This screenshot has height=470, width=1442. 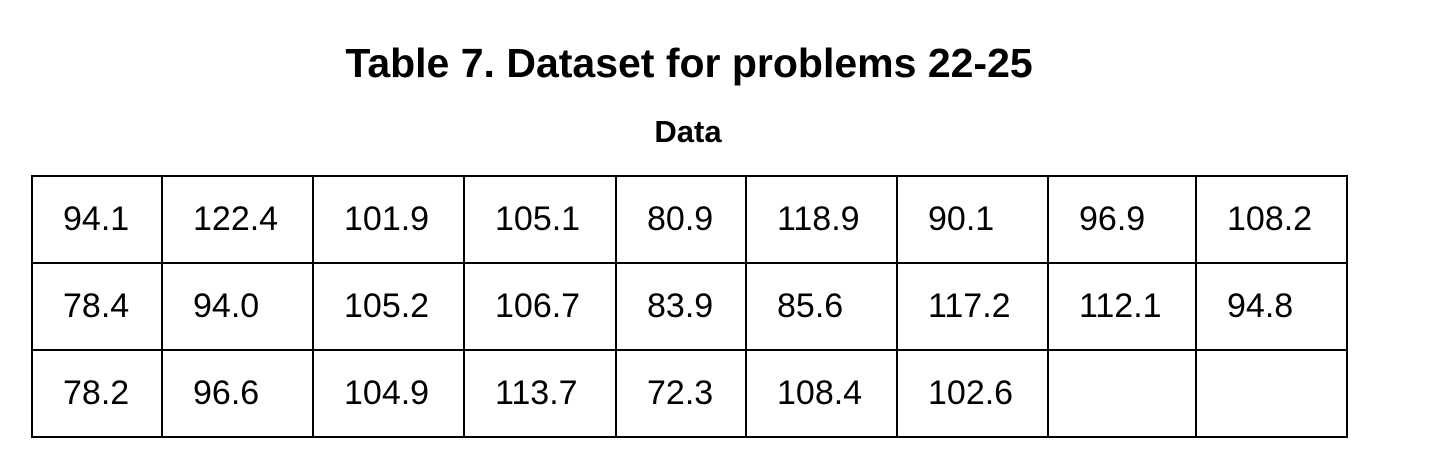 I want to click on table-cell: 108.2, so click(x=1272, y=220).